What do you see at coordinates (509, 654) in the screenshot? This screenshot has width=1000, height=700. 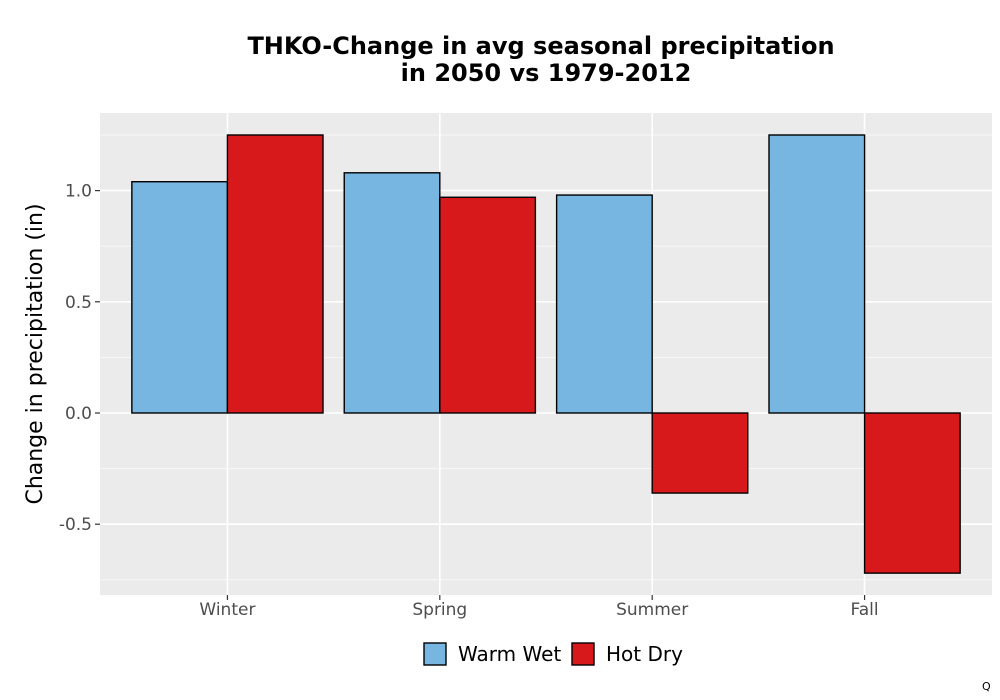 I see `legend-label-warm-wet: Warm Wet` at bounding box center [509, 654].